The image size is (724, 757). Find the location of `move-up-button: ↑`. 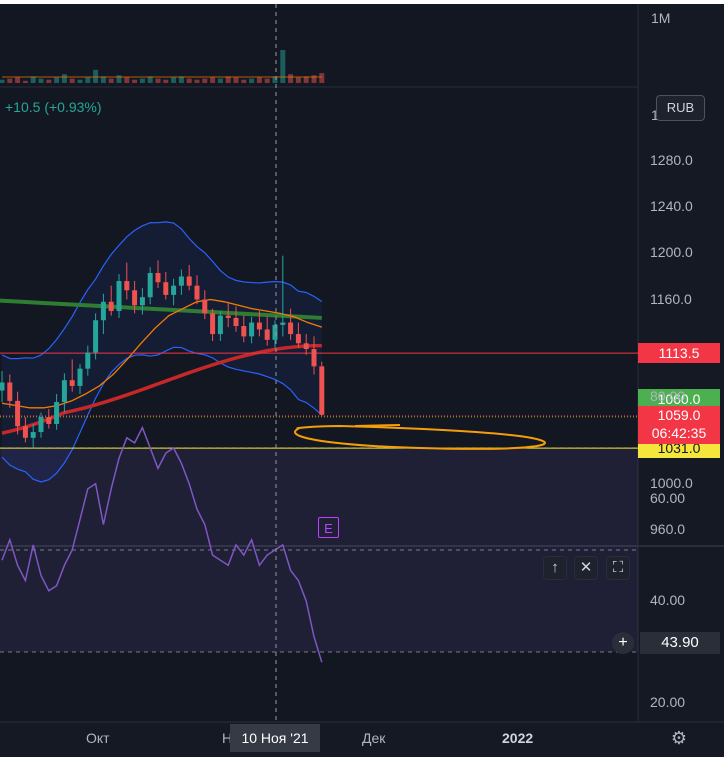

move-up-button: ↑ is located at coordinates (555, 568).